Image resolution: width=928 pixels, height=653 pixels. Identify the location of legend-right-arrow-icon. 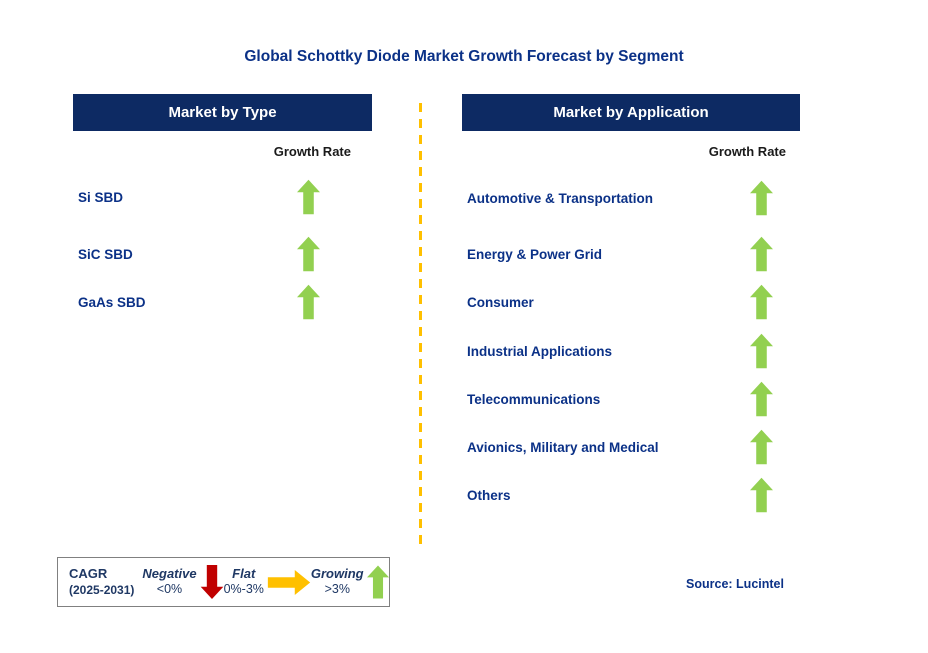
(289, 582).